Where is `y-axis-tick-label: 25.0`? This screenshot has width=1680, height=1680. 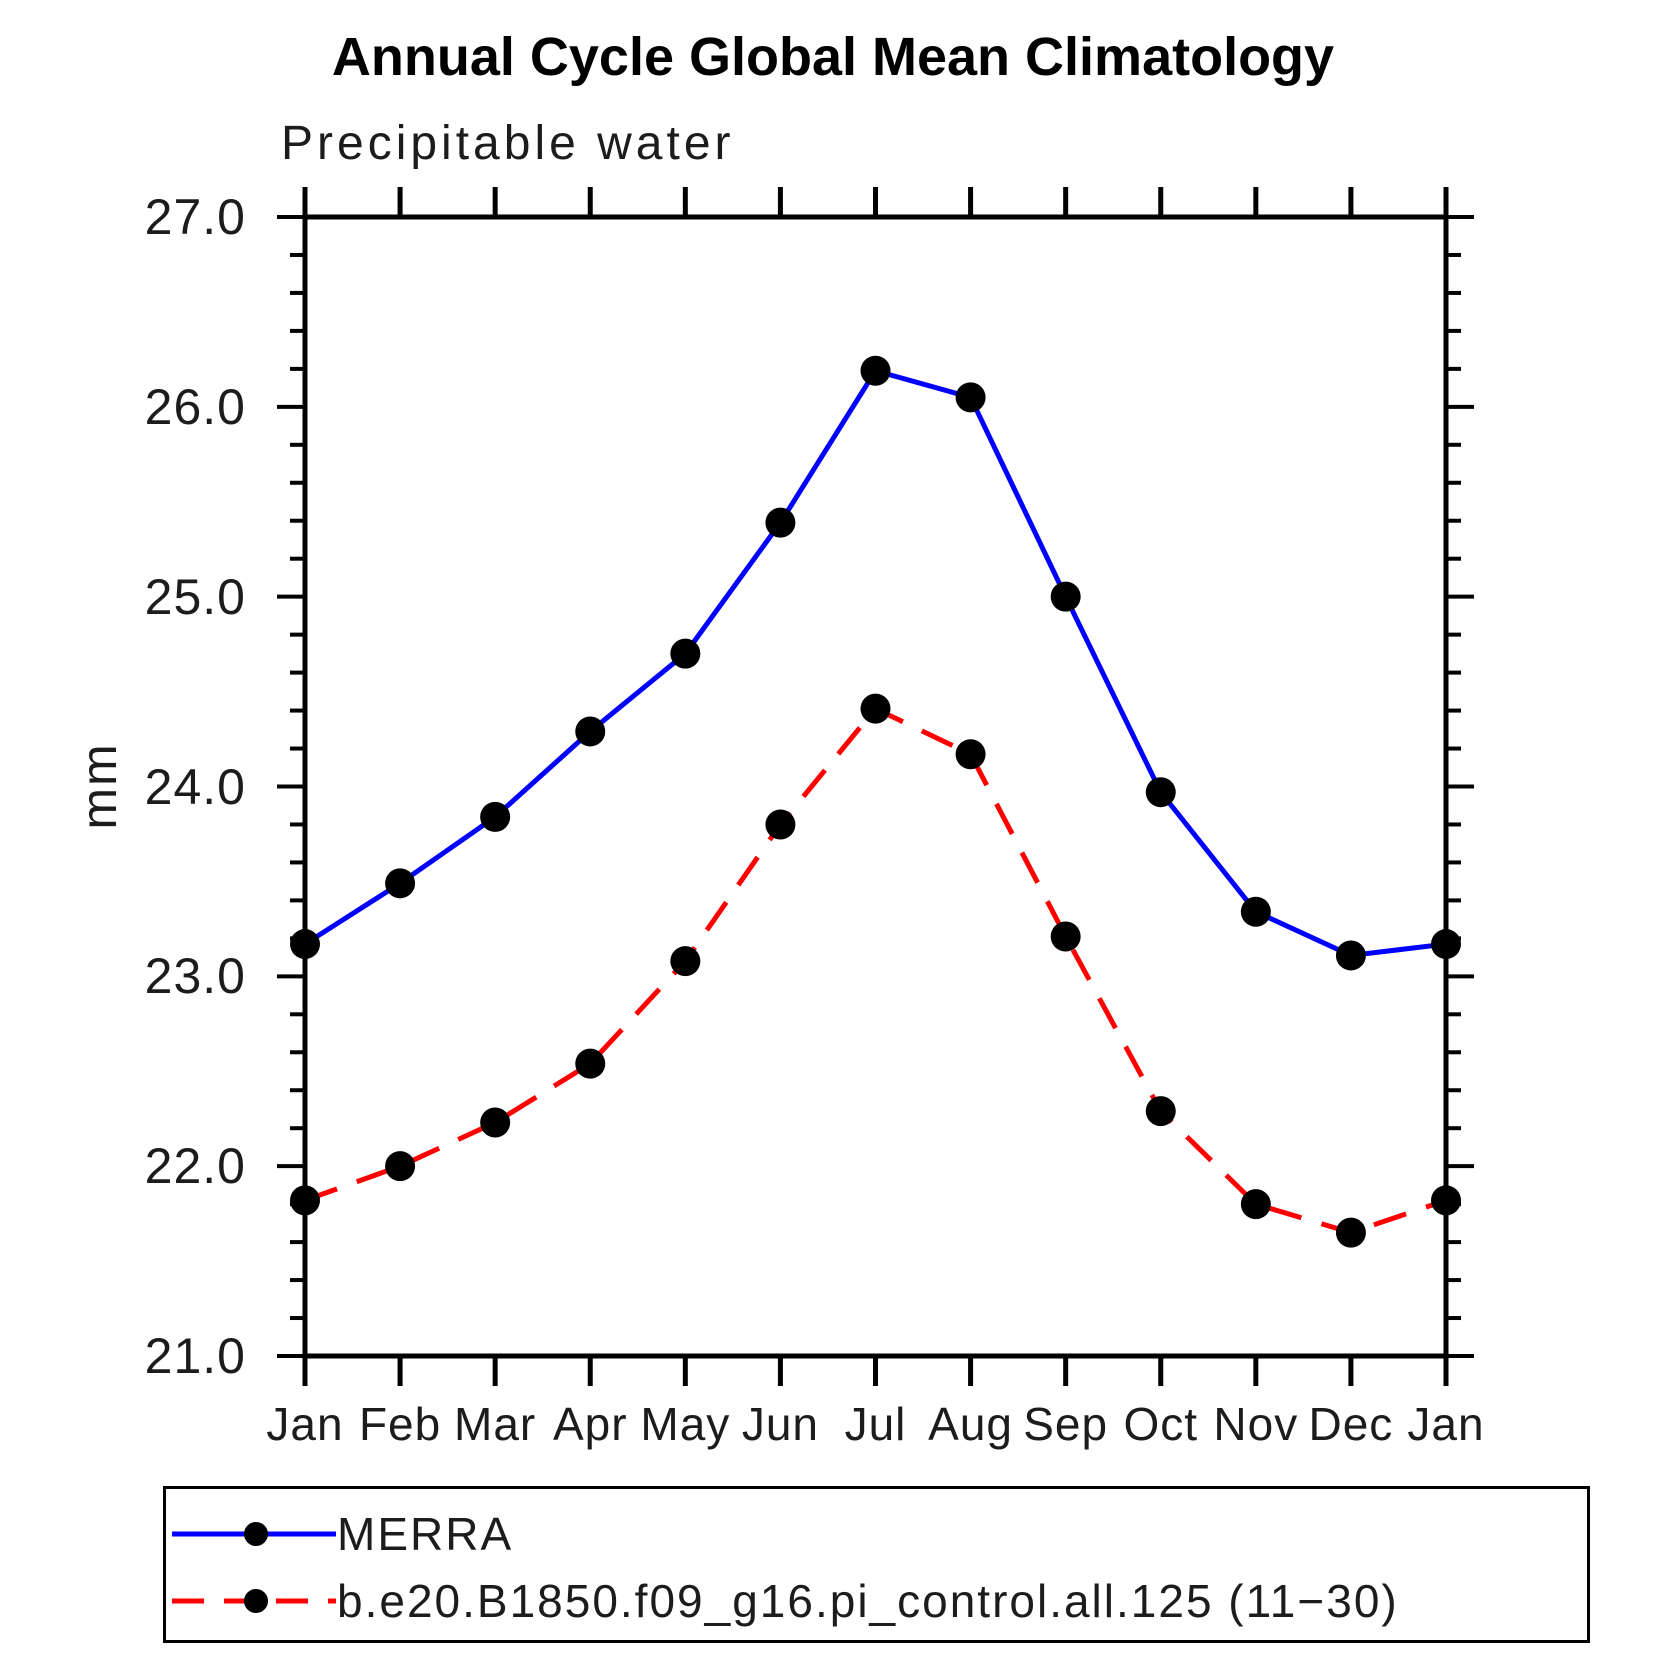 y-axis-tick-label: 25.0 is located at coordinates (195, 596).